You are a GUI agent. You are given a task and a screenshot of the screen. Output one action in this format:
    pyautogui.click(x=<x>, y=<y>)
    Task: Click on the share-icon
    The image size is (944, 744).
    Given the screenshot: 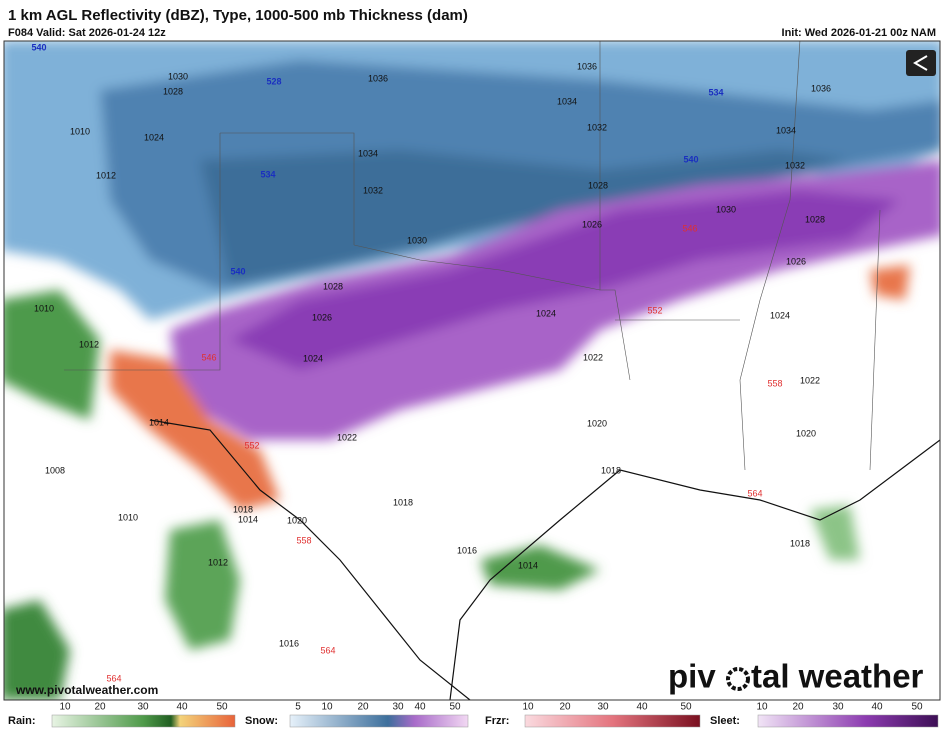 What is the action you would take?
    pyautogui.click(x=920, y=63)
    